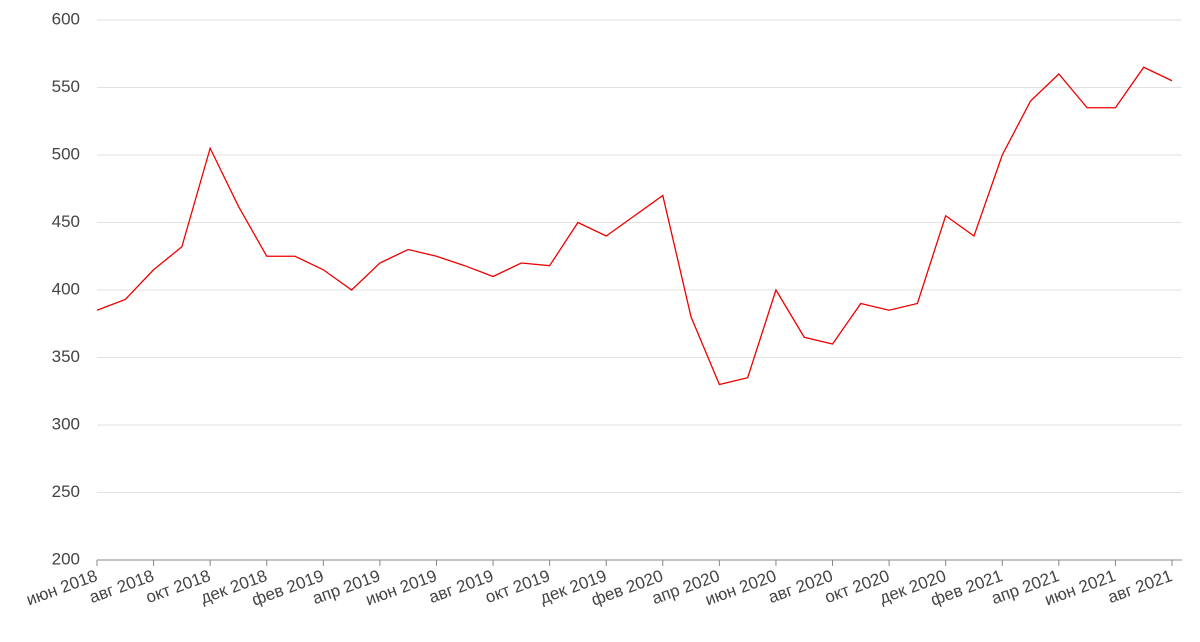  Describe the element at coordinates (66, 558) in the screenshot. I see `y-tick-label: 200` at that location.